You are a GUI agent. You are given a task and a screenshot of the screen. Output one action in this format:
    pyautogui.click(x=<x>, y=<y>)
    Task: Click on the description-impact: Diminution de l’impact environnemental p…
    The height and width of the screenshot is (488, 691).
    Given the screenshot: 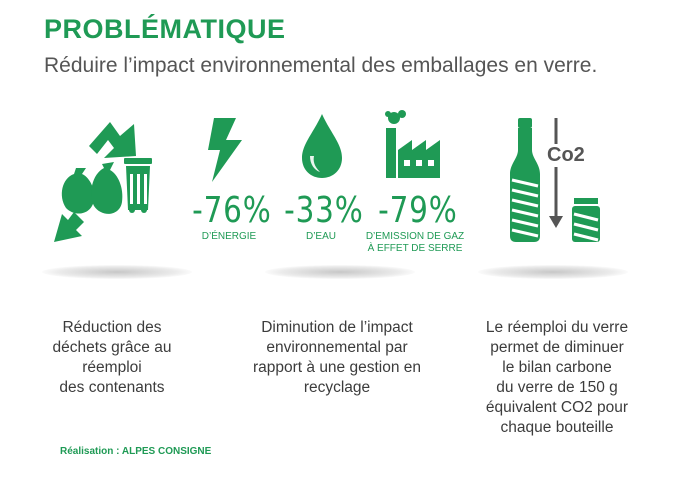 What is the action you would take?
    pyautogui.click(x=337, y=357)
    